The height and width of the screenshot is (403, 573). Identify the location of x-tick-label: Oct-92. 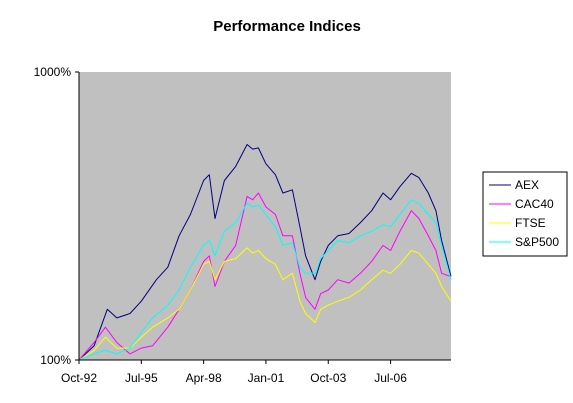
(79, 378).